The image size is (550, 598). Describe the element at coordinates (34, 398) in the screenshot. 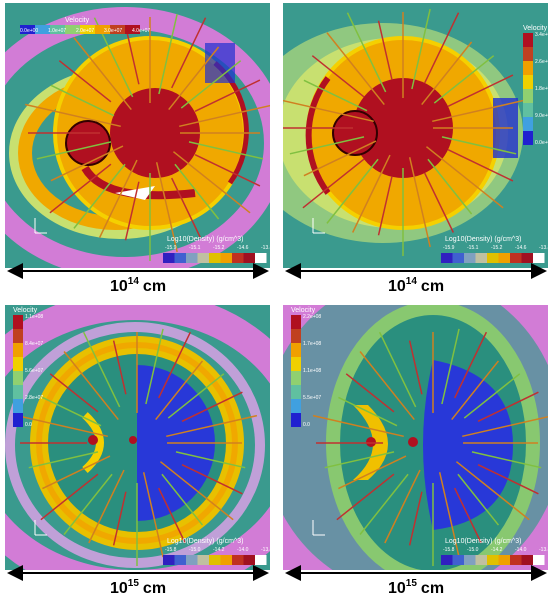

I see `velocity-tick: 2.8e+07` at that location.